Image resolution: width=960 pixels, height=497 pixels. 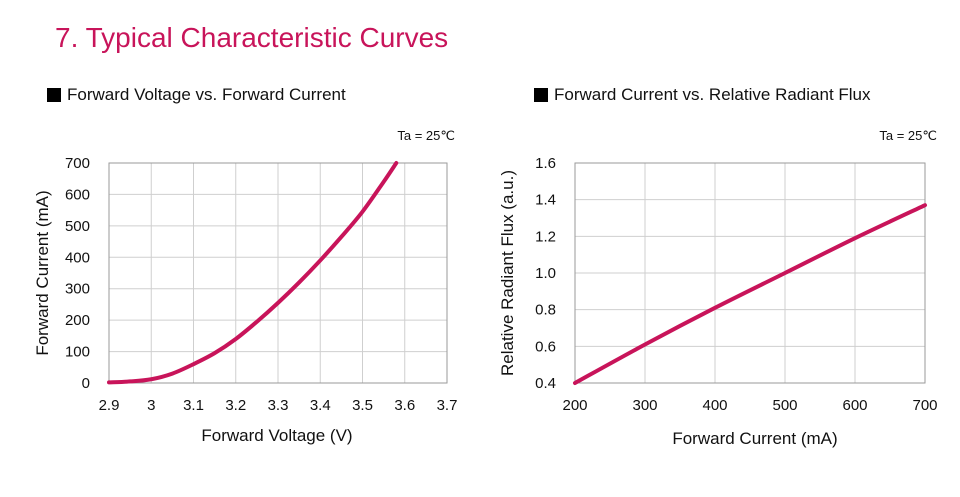 I want to click on y-tick-label: 1.0, so click(x=545, y=273).